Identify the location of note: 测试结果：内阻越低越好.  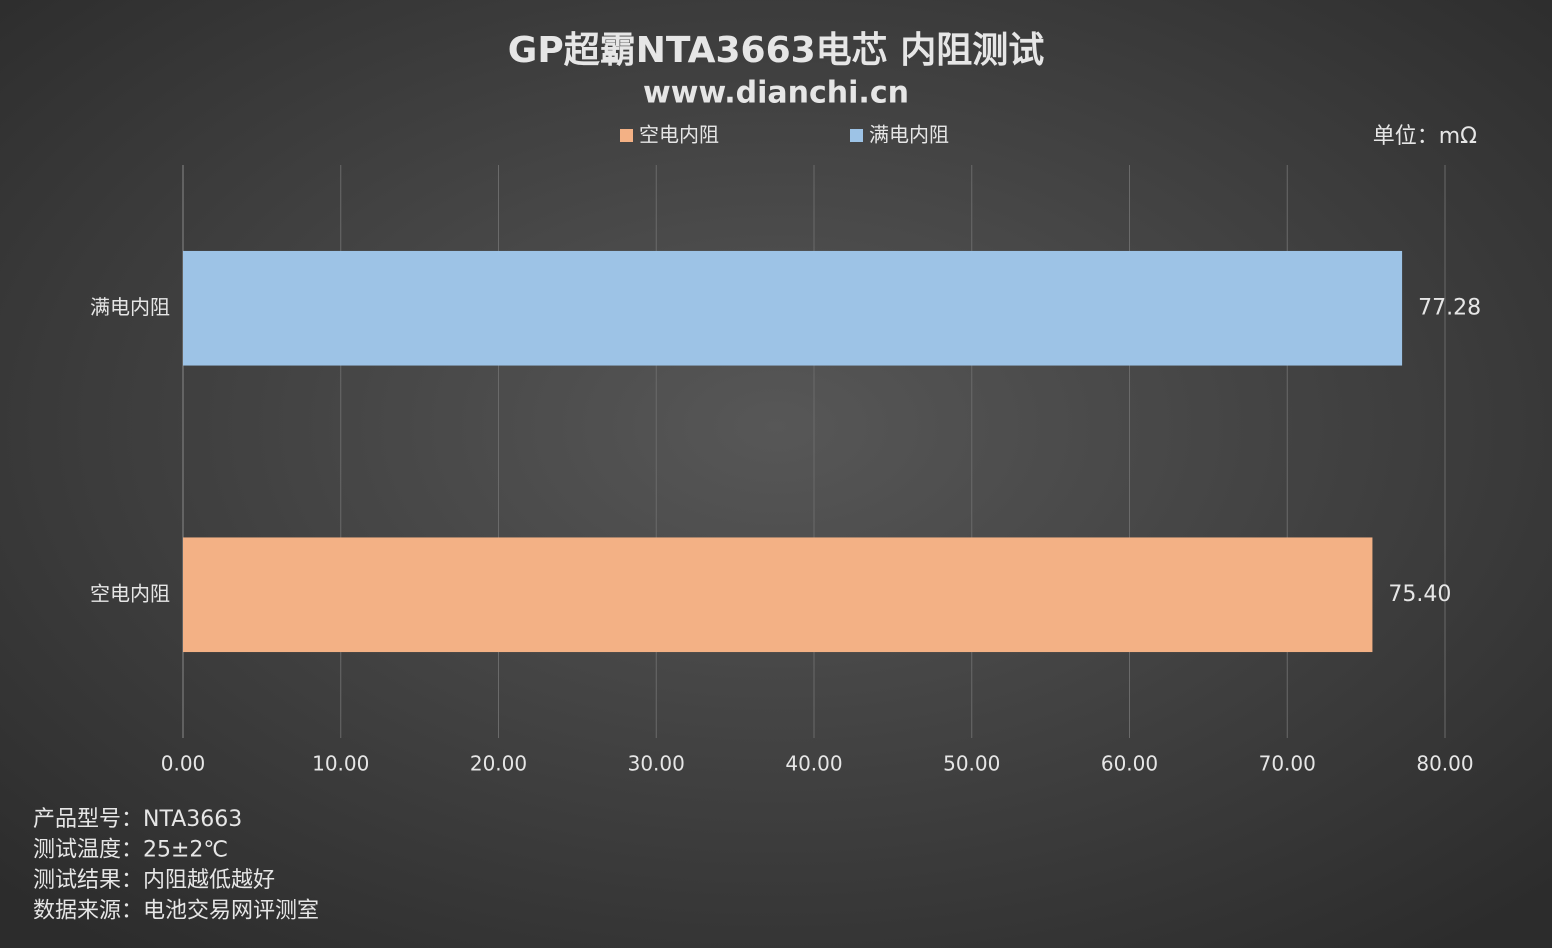
(154, 880).